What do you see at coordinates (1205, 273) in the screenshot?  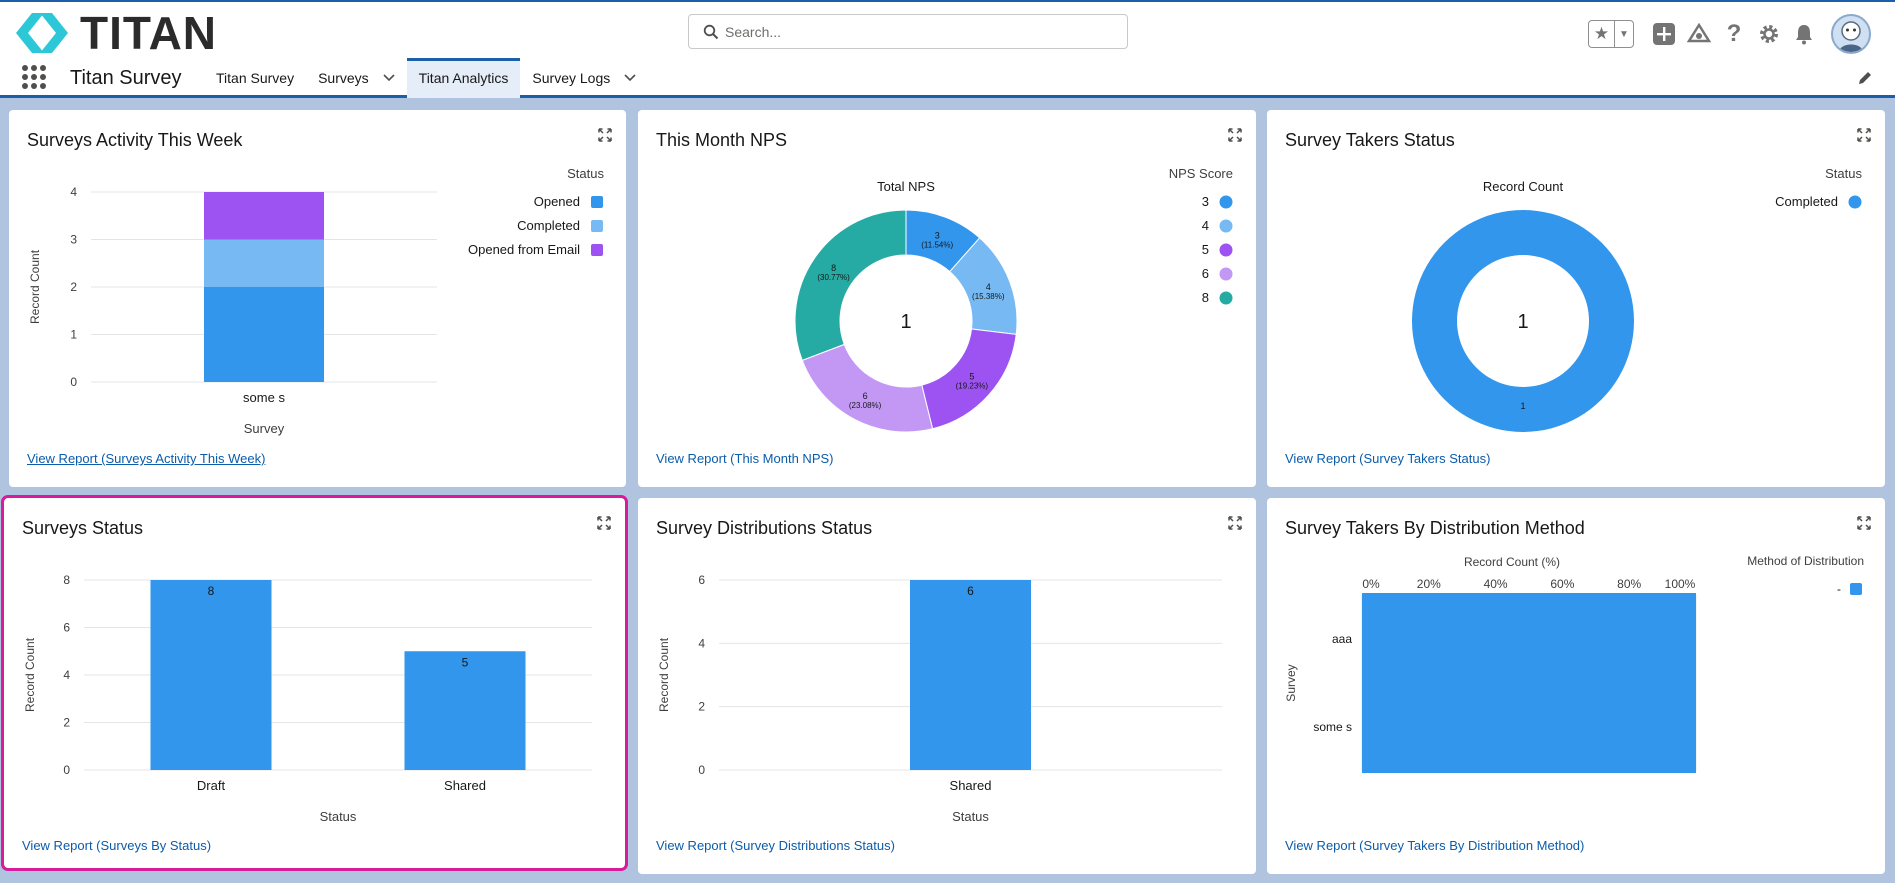 I see `legend-label: 6` at bounding box center [1205, 273].